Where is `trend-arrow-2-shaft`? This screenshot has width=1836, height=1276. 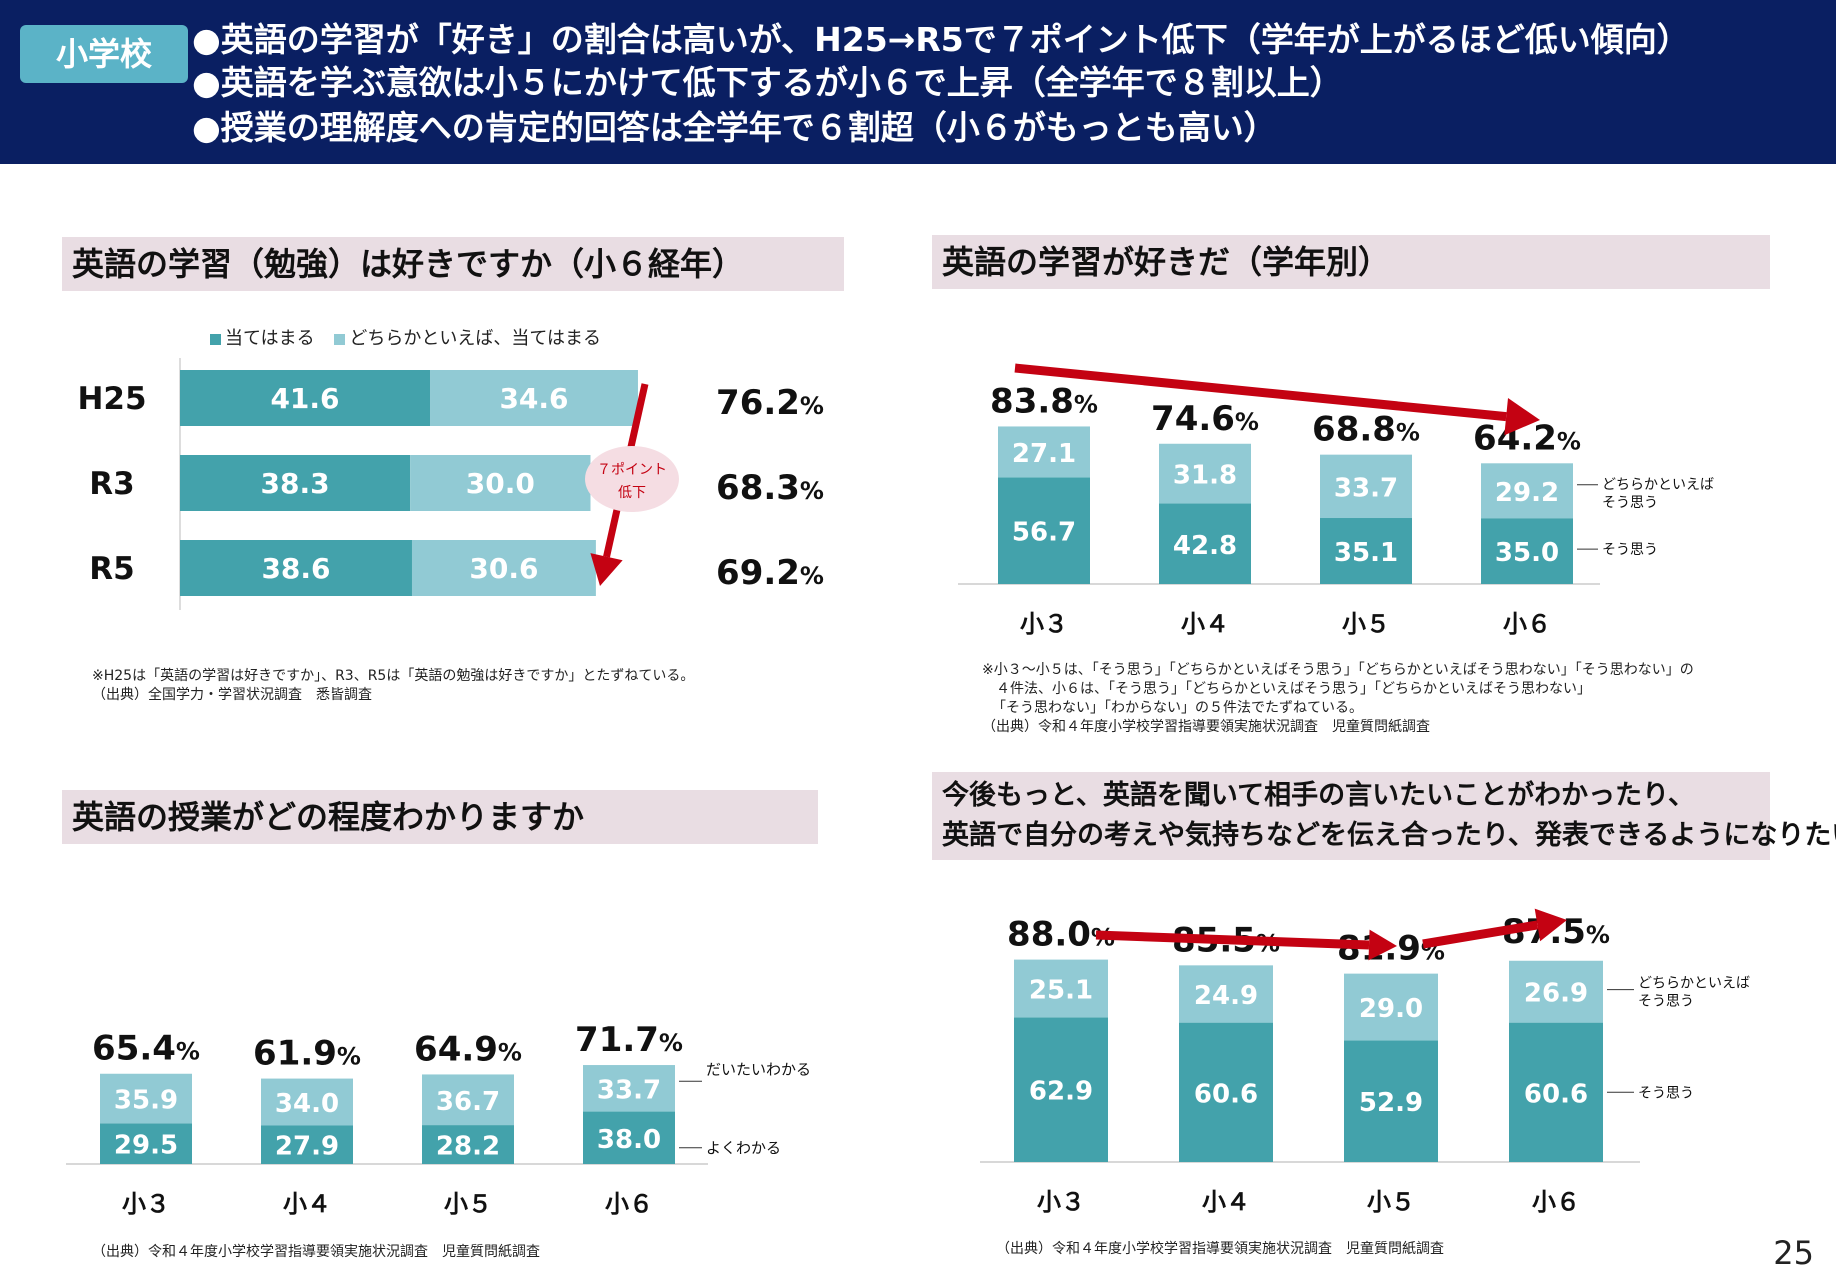 trend-arrow-2-shaft is located at coordinates (1480, 934).